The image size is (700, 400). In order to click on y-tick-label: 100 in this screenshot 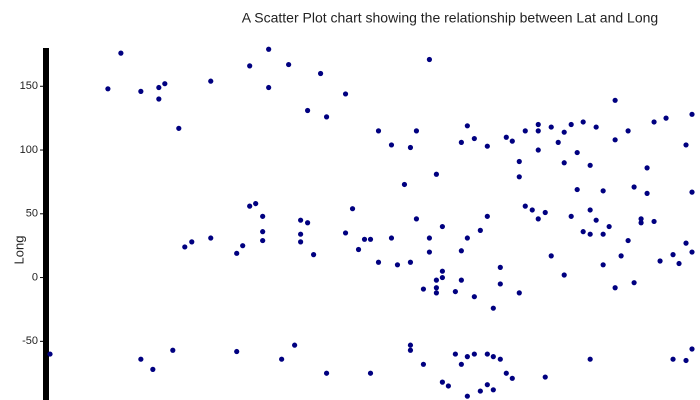, I will do `click(29, 150)`.